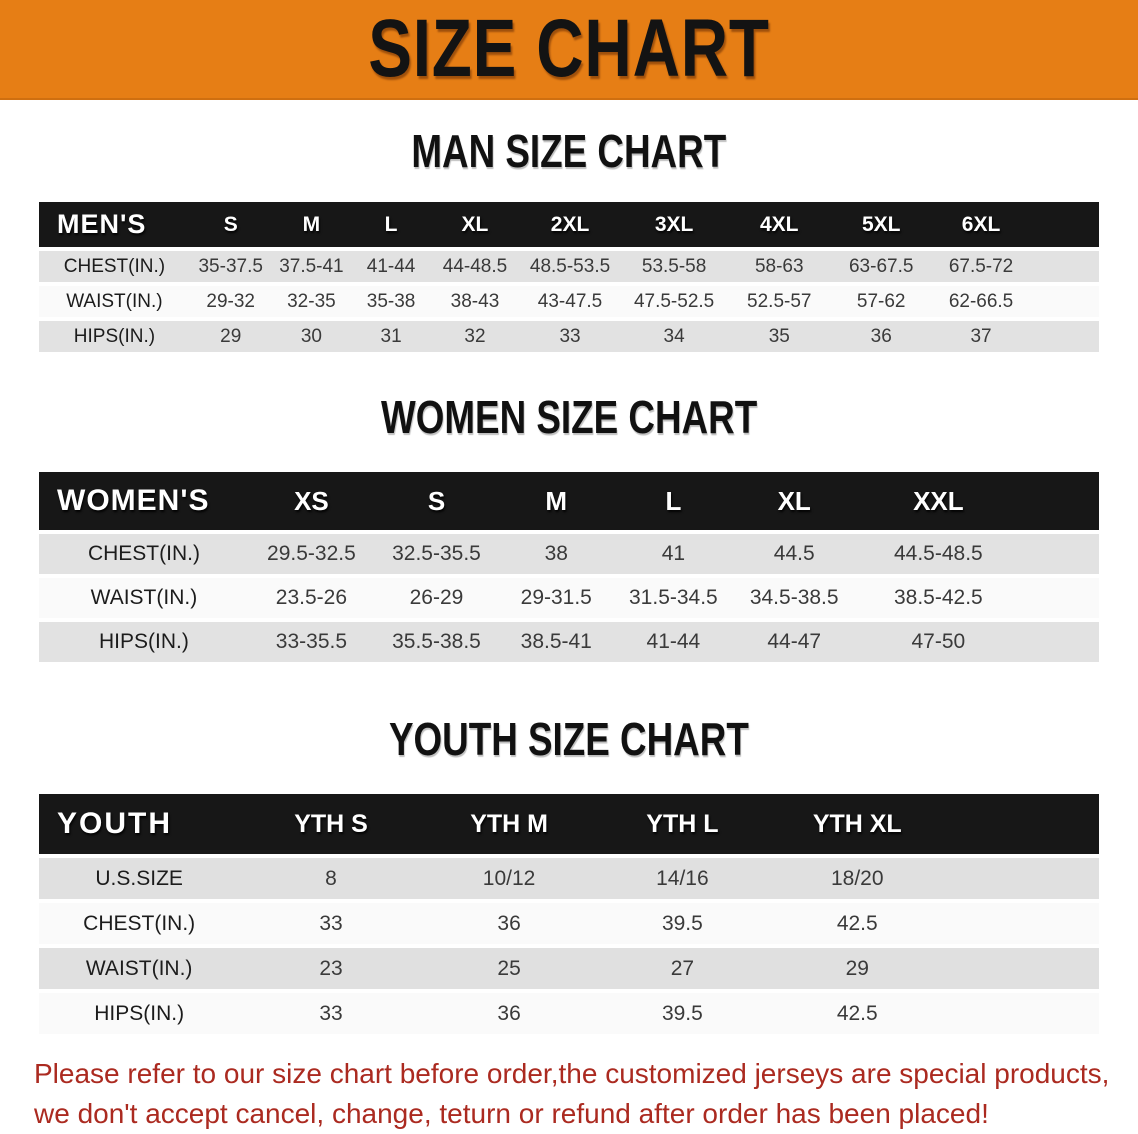 The height and width of the screenshot is (1134, 1138). Describe the element at coordinates (509, 968) in the screenshot. I see `size-value-cell: 25` at that location.